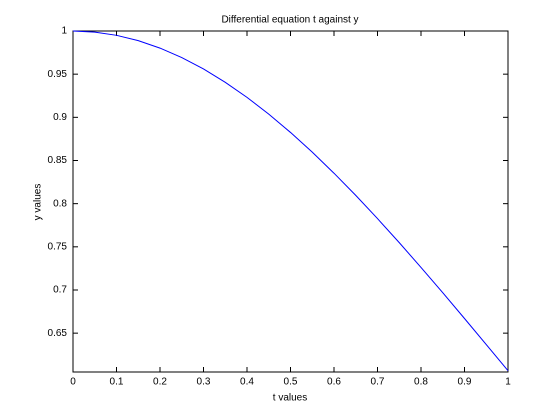 The height and width of the screenshot is (420, 560). Describe the element at coordinates (204, 382) in the screenshot. I see `x-tick-label: 0.3` at that location.